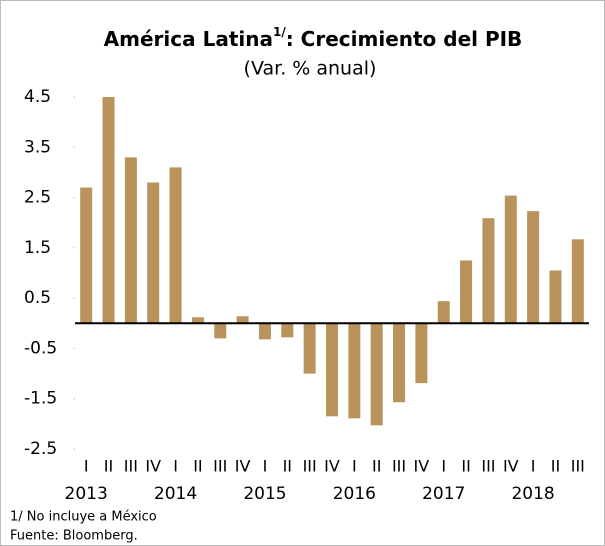  What do you see at coordinates (188, 39) in the screenshot?
I see `title-main: América Latina` at bounding box center [188, 39].